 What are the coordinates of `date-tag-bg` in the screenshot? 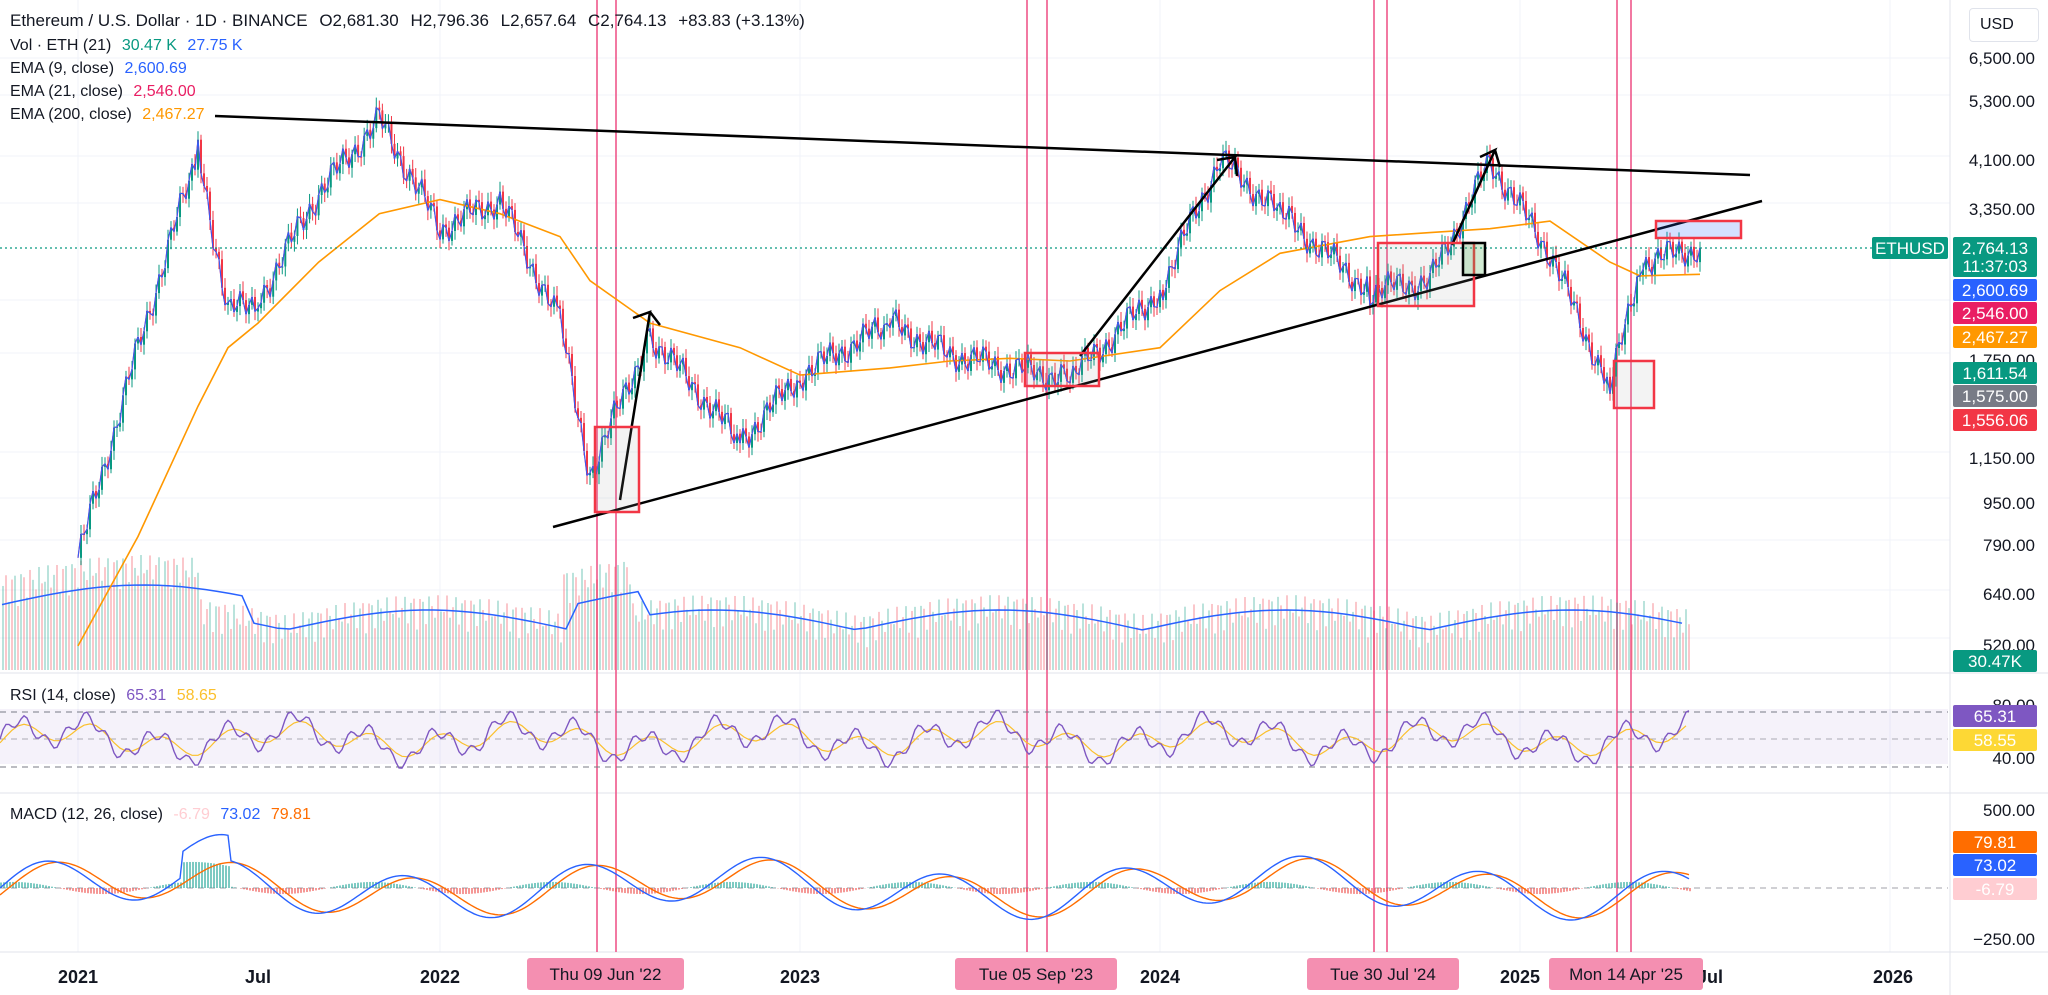 It's located at (1036, 974).